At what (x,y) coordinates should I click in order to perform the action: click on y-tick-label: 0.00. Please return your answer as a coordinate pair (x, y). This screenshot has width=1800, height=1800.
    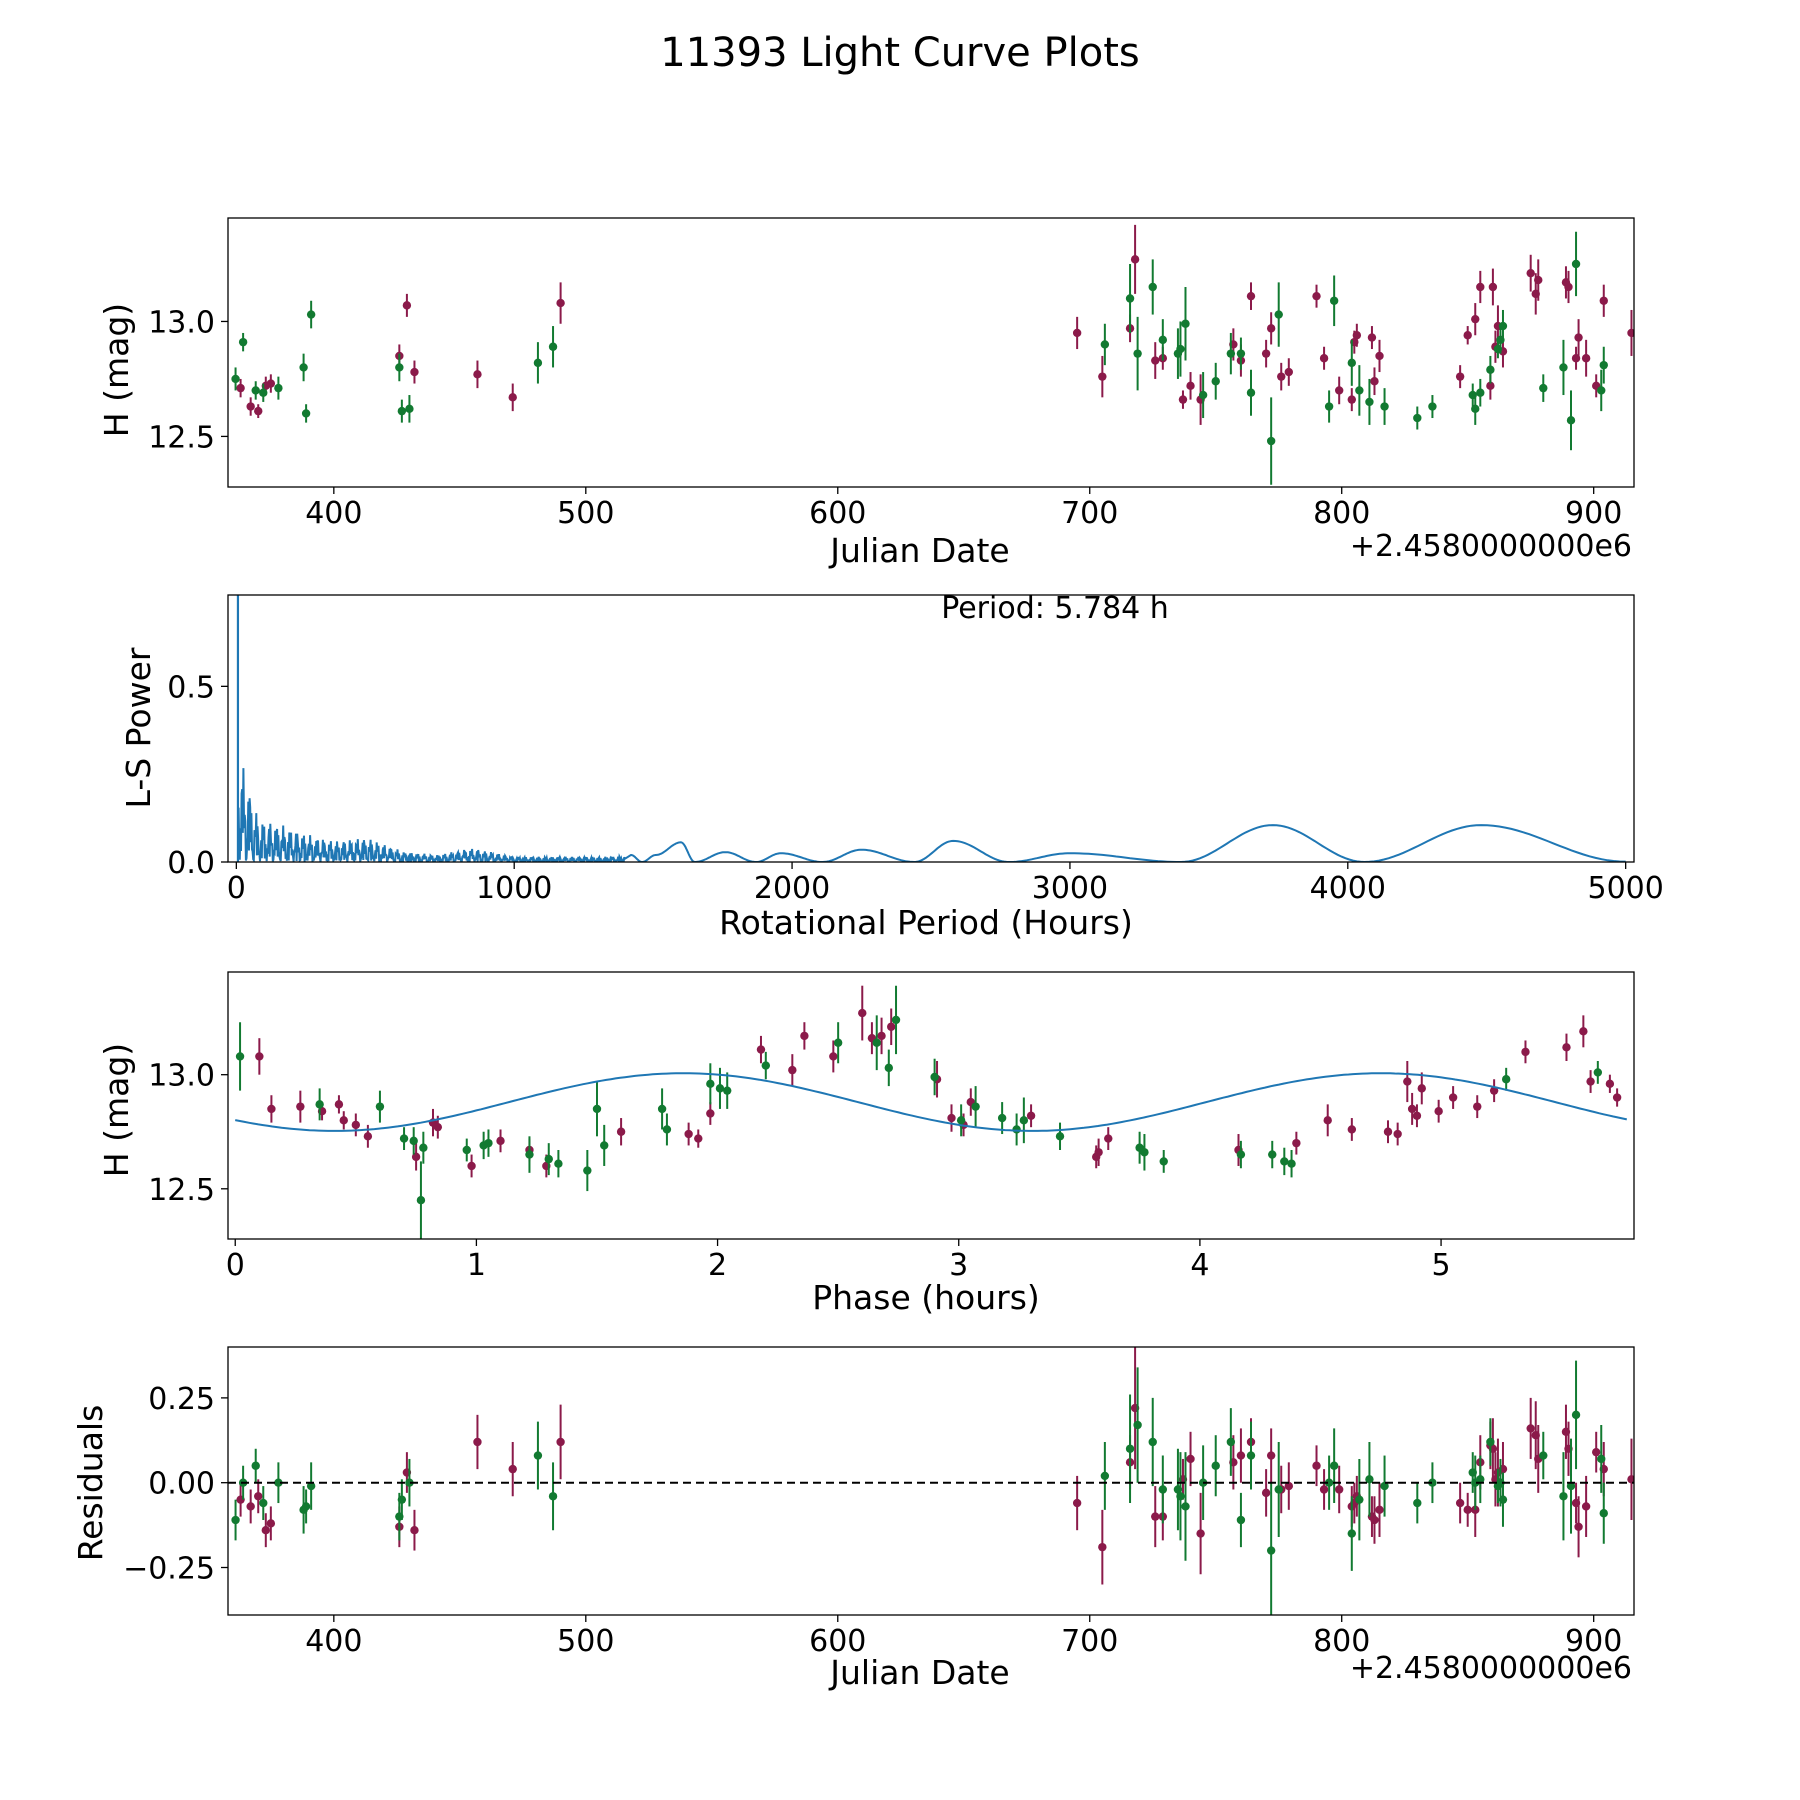
    Looking at the image, I should click on (181, 1484).